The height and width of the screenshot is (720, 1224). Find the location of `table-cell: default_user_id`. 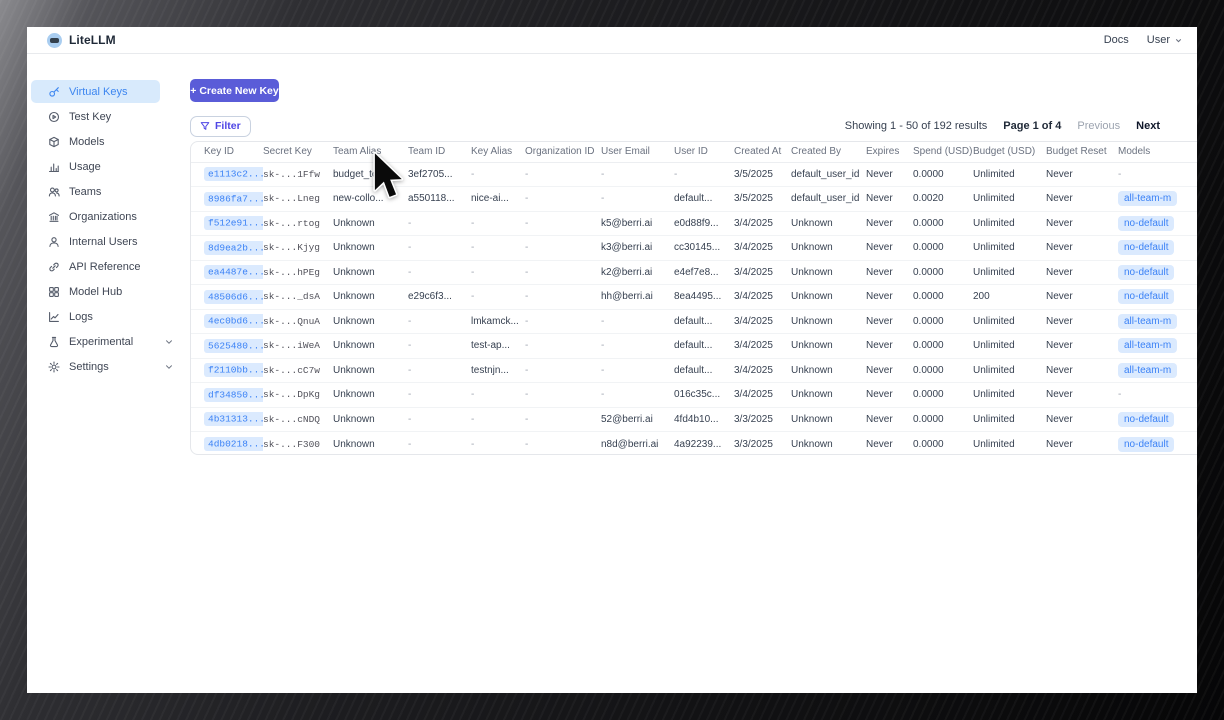

table-cell: default_user_id is located at coordinates (828, 174).